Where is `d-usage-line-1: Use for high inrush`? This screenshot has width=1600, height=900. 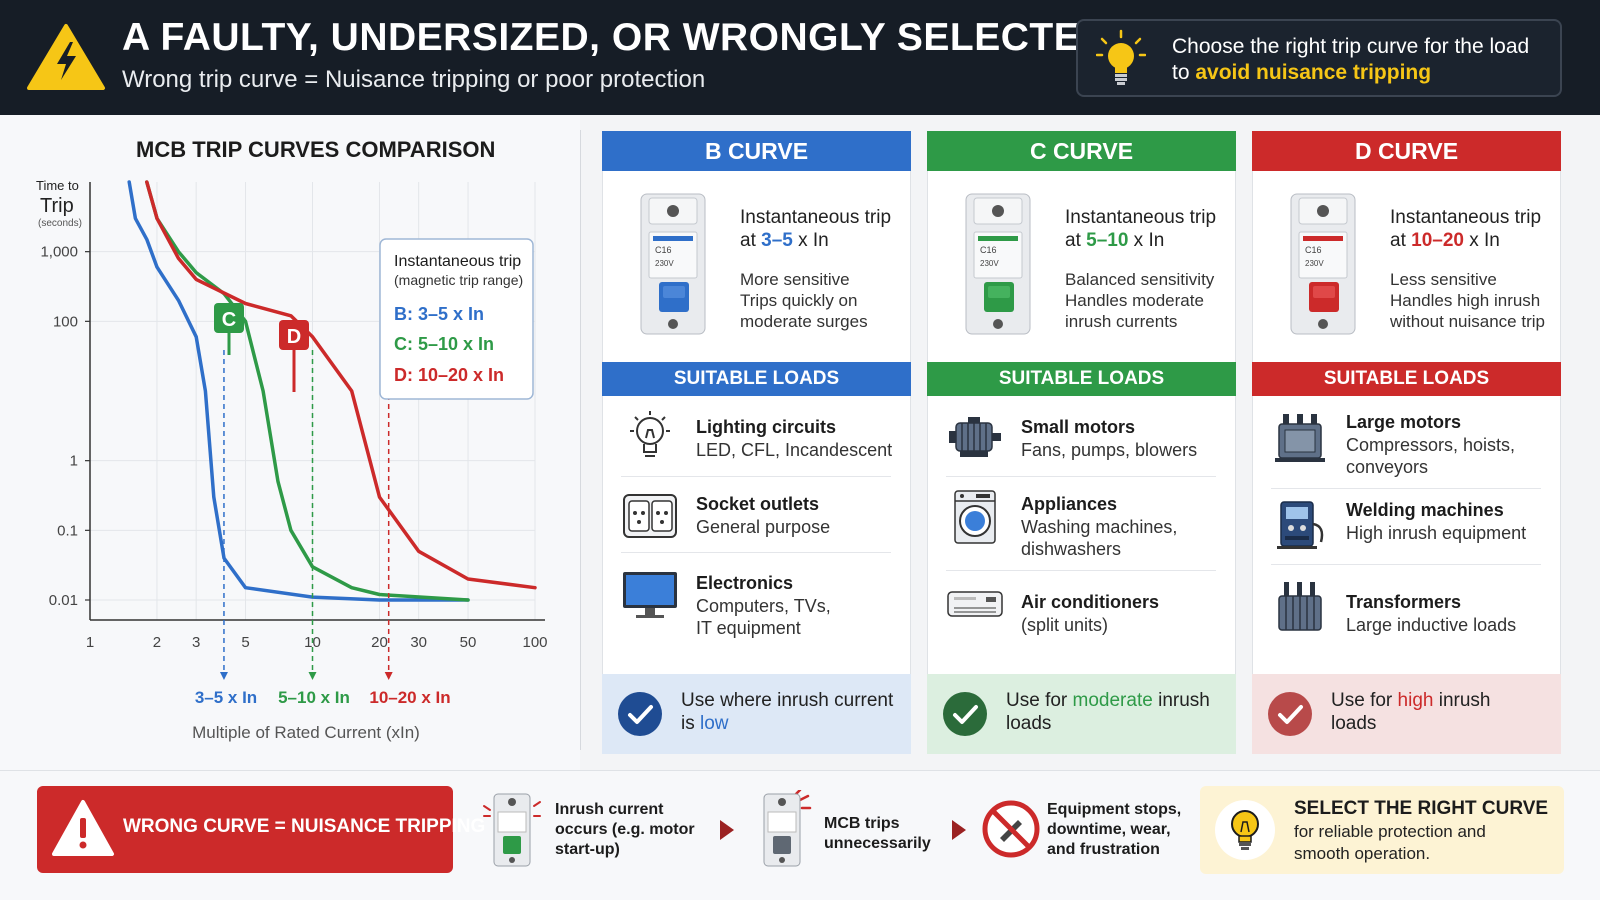
d-usage-line-1: Use for high inrush is located at coordinates (1411, 700).